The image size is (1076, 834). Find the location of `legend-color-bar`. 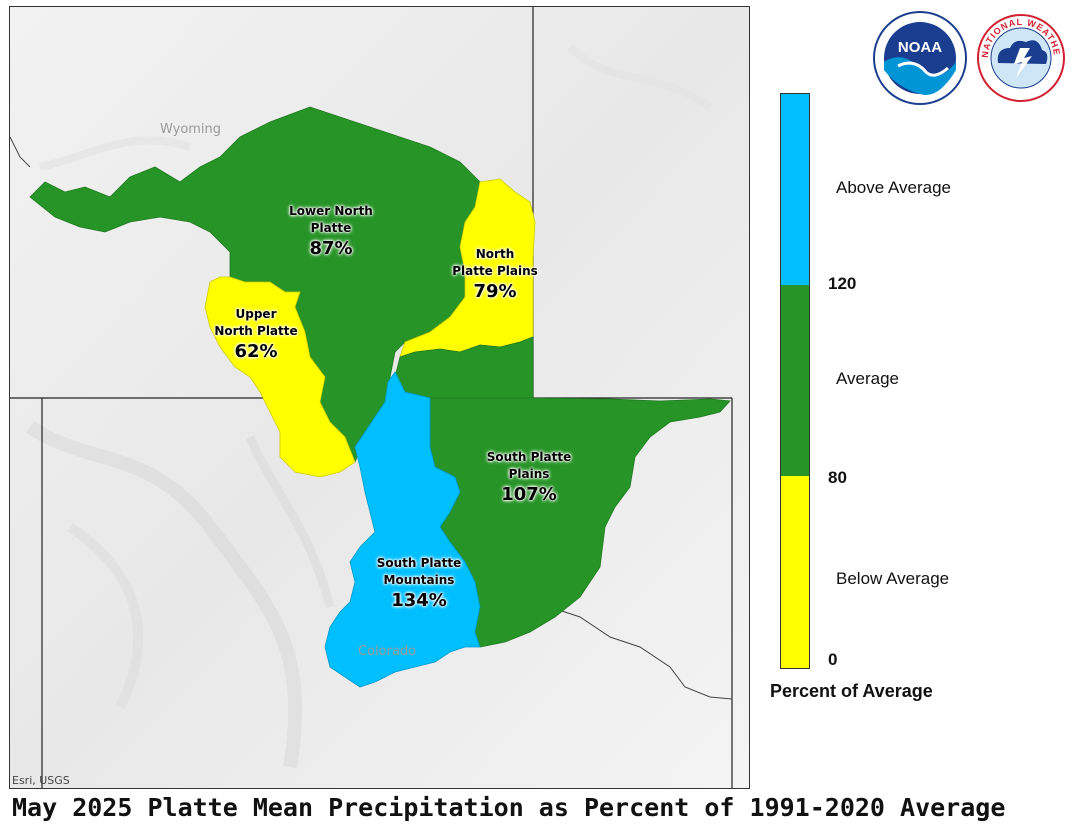

legend-color-bar is located at coordinates (795, 381).